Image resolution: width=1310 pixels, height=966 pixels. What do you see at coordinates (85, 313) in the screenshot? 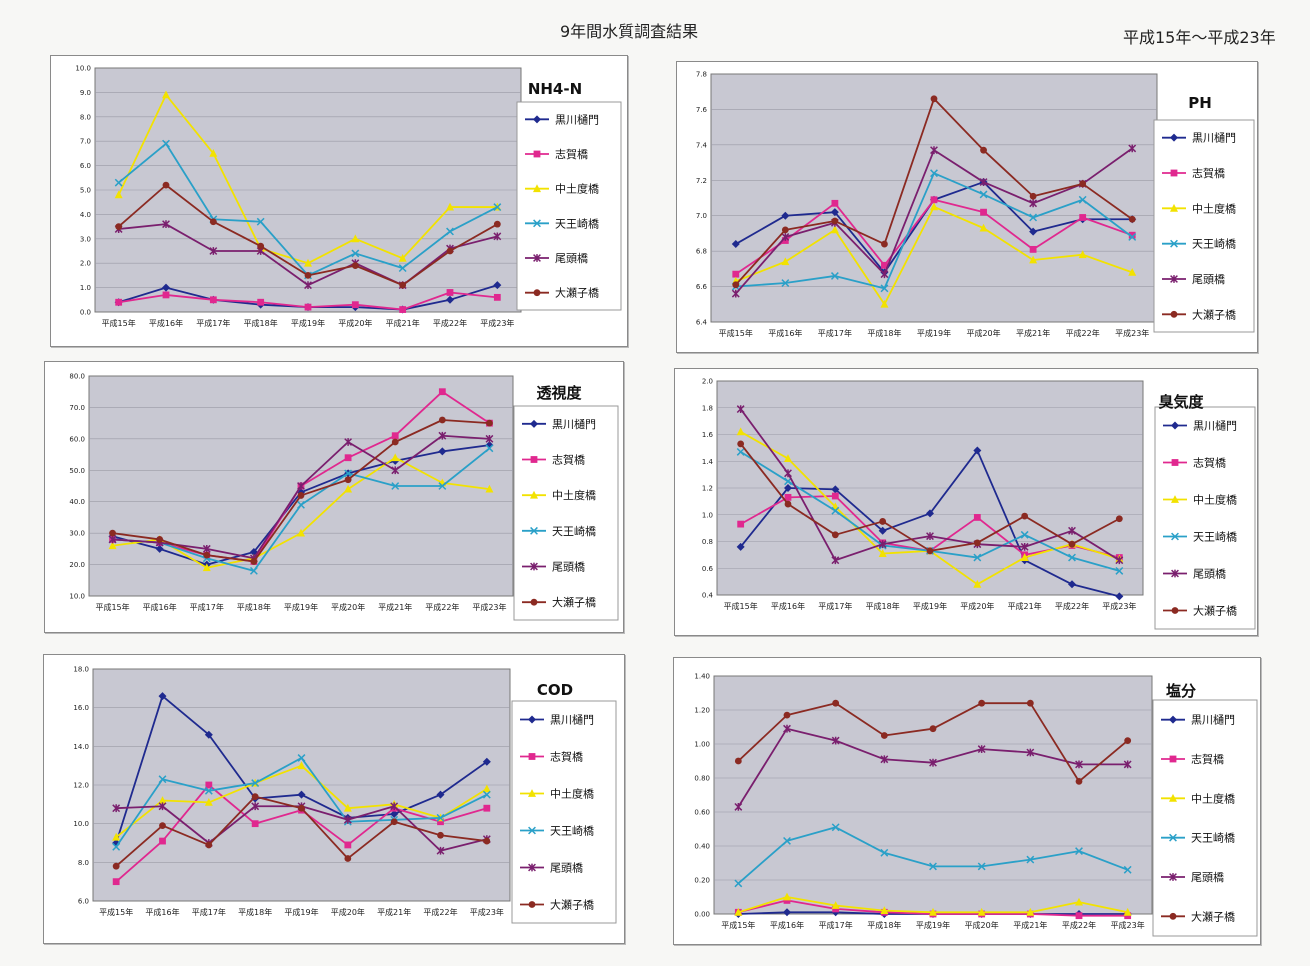
I see `y-tick-label: 0.0` at bounding box center [85, 313].